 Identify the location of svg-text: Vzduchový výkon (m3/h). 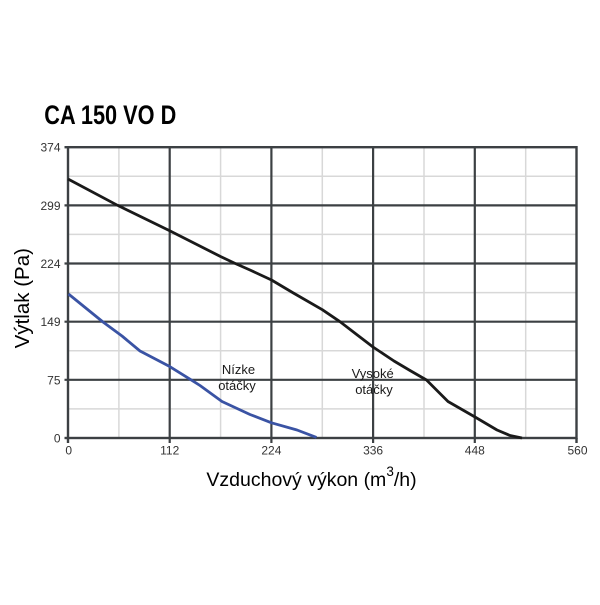
(311, 477).